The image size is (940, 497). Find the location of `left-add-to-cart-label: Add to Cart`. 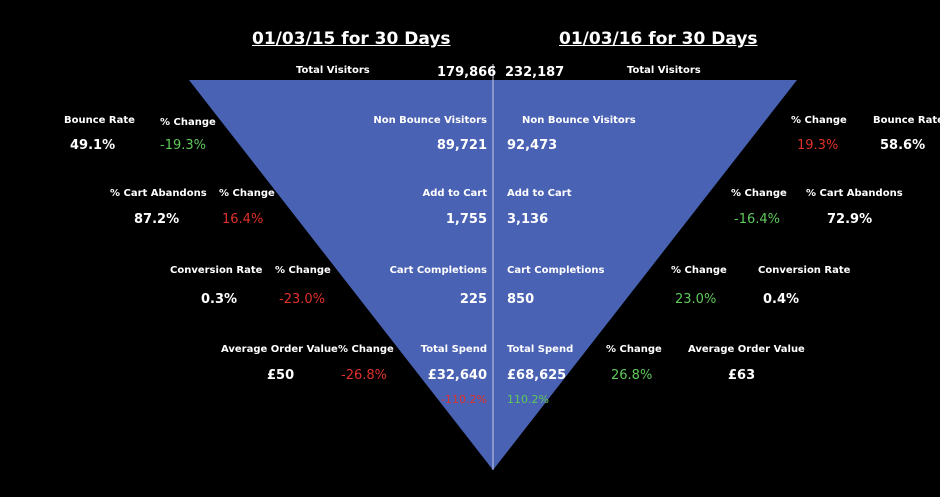

left-add-to-cart-label: Add to Cart is located at coordinates (454, 193).